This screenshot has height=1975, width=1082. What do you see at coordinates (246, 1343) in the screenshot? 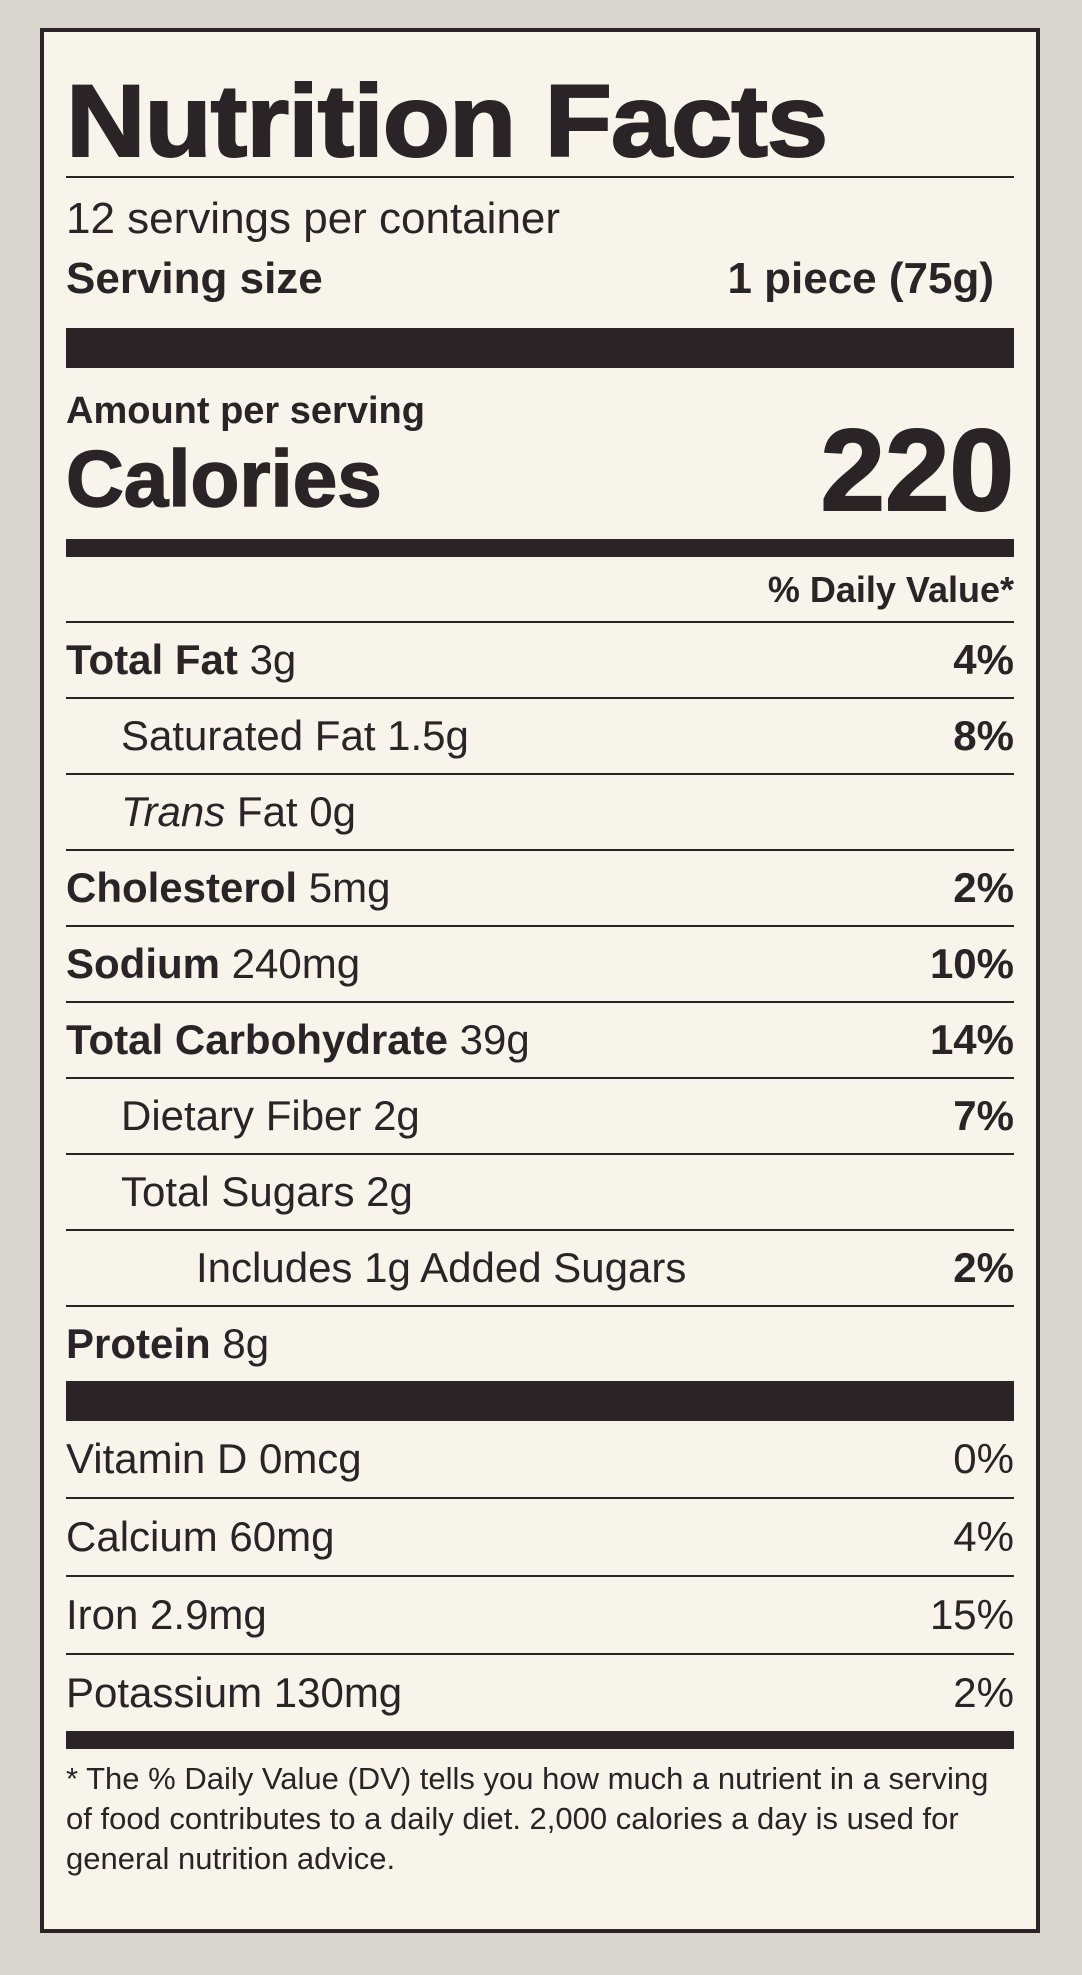
I see `nutrient-amount: 8g` at bounding box center [246, 1343].